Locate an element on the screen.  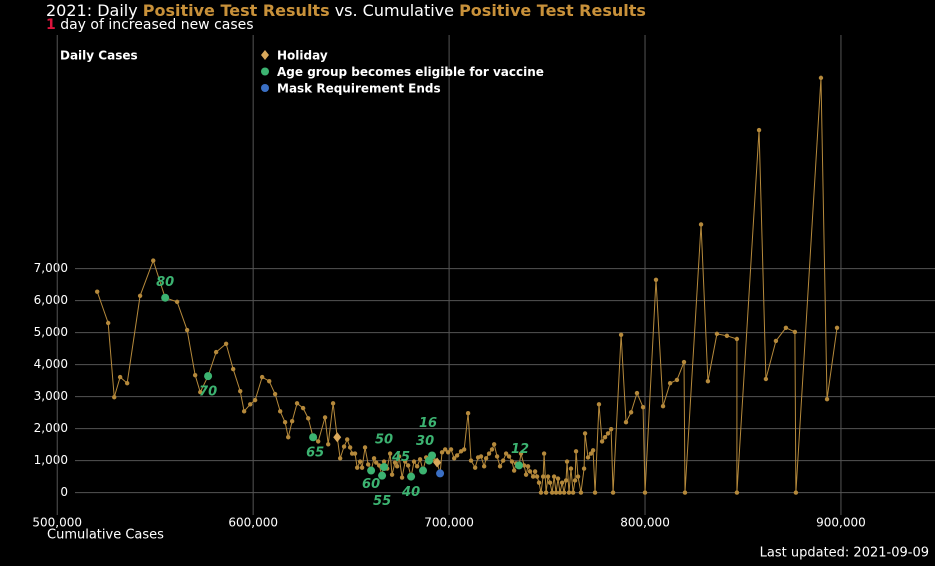
event-label: 65 is located at coordinates (315, 453).